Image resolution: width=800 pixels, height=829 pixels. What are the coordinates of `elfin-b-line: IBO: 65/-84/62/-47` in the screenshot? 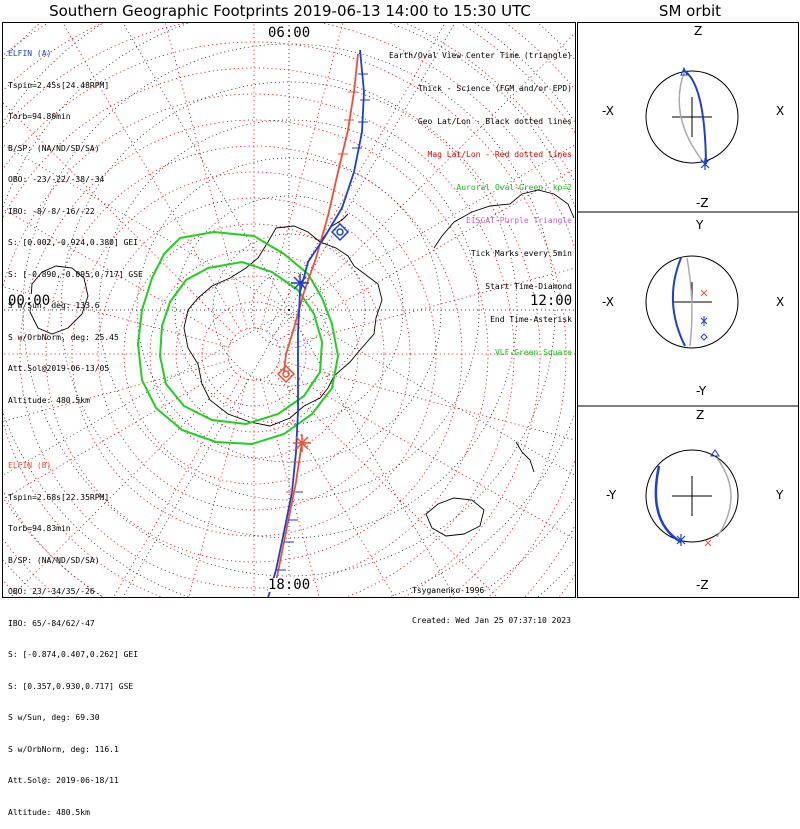 It's located at (51, 623).